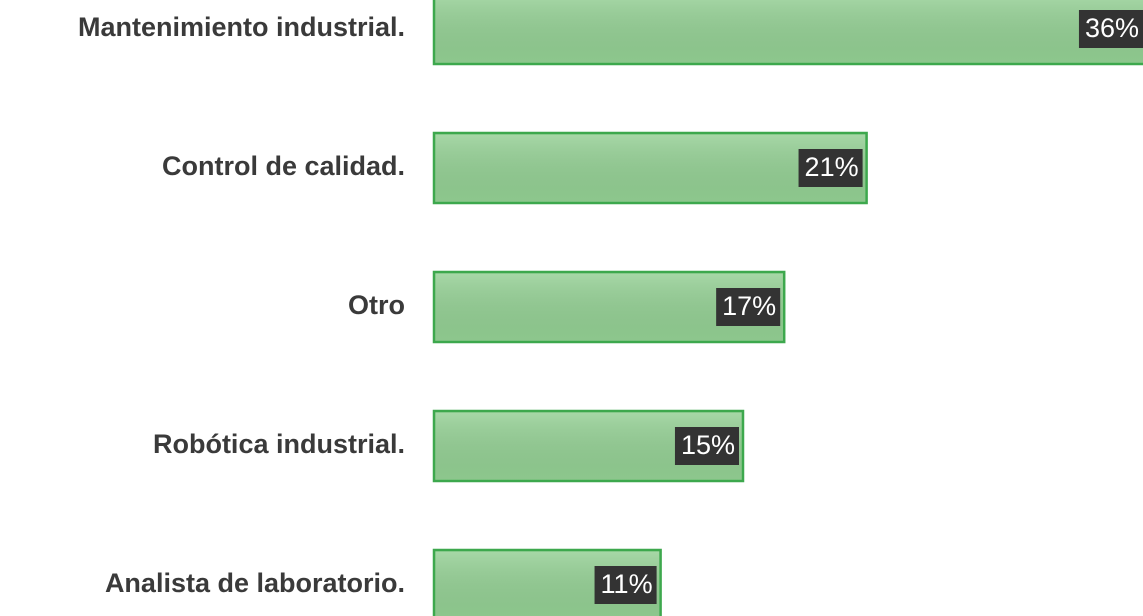  What do you see at coordinates (241, 27) in the screenshot?
I see `category-label: Mantenimiento industrial.` at bounding box center [241, 27].